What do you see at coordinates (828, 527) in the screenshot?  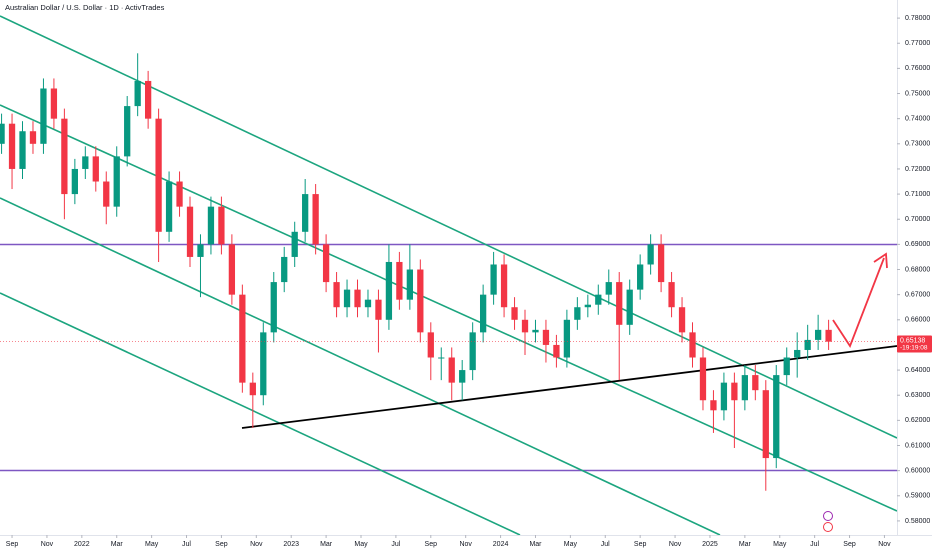 I see `event-icon` at bounding box center [828, 527].